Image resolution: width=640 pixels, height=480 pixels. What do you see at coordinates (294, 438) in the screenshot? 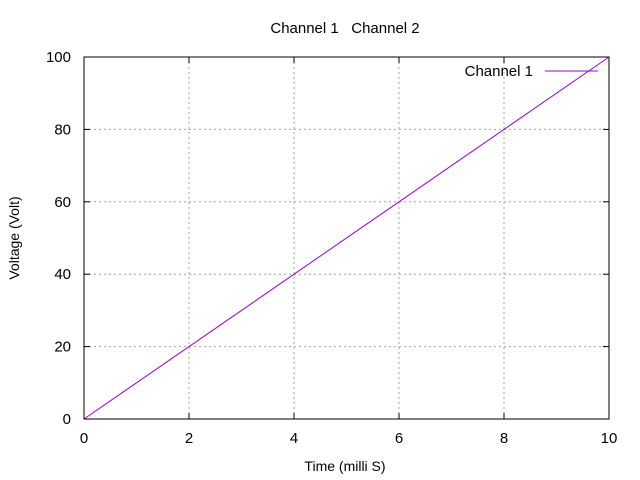
I see `x-tick-label: 4` at bounding box center [294, 438].